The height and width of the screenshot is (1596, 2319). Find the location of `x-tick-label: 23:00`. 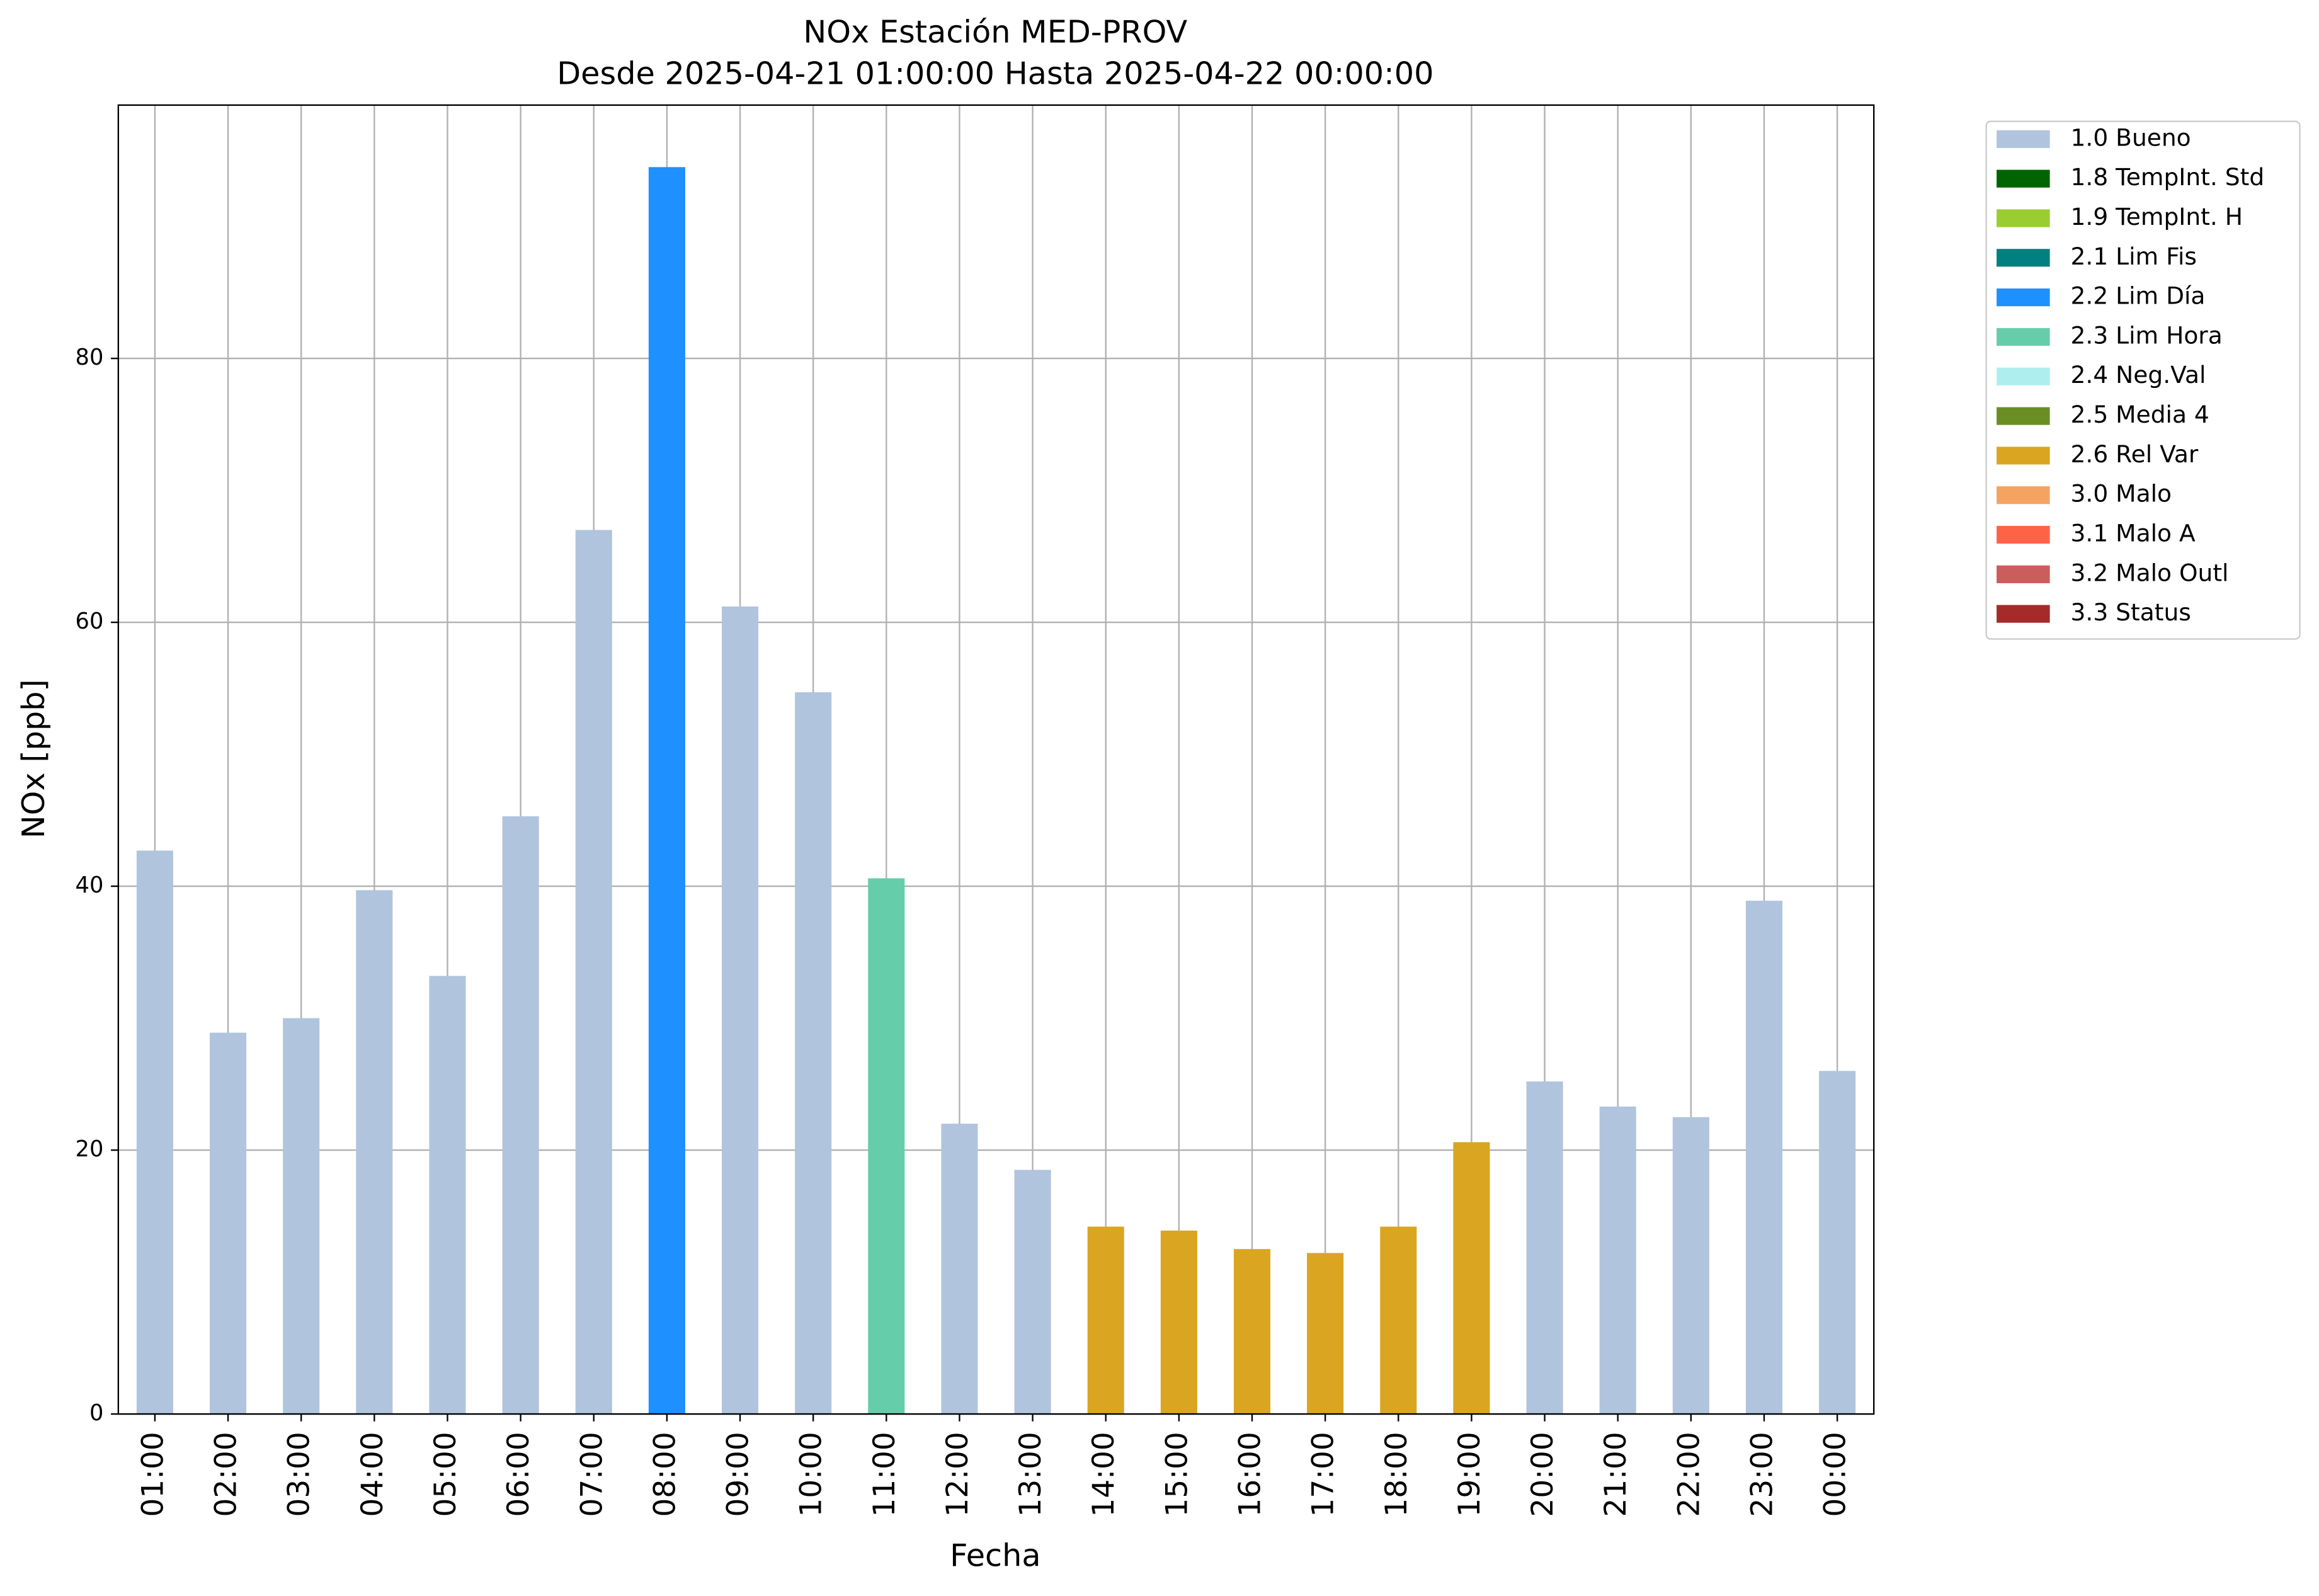

x-tick-label: 23:00 is located at coordinates (1762, 1474).